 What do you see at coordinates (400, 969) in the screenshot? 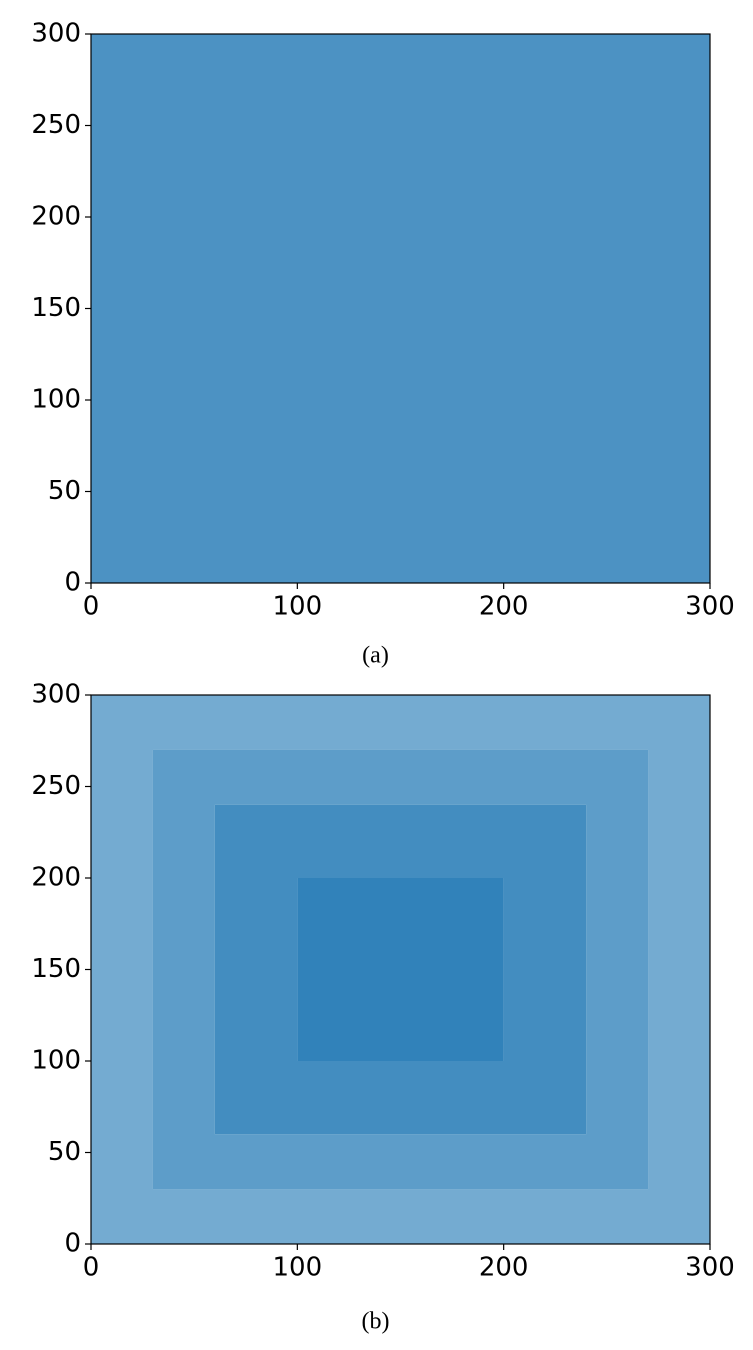
I see `density-region` at bounding box center [400, 969].